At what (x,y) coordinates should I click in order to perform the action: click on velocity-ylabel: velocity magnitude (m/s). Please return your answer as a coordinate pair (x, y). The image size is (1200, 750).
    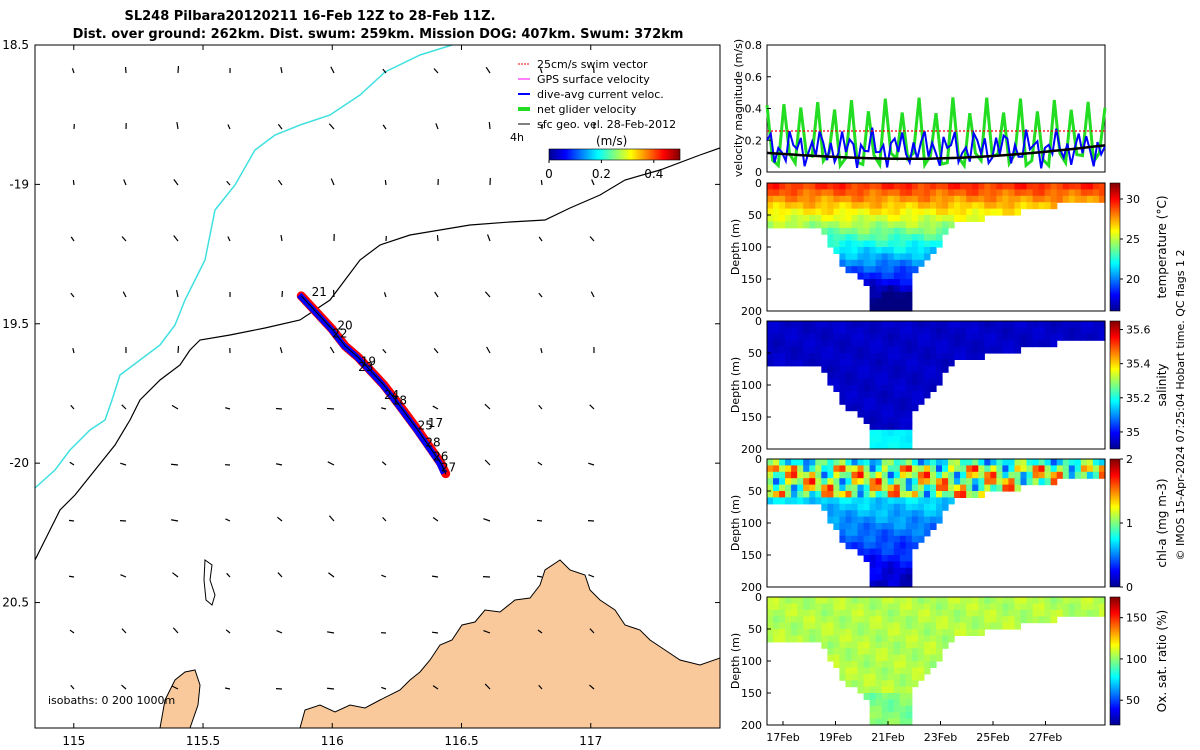
    Looking at the image, I should click on (738, 108).